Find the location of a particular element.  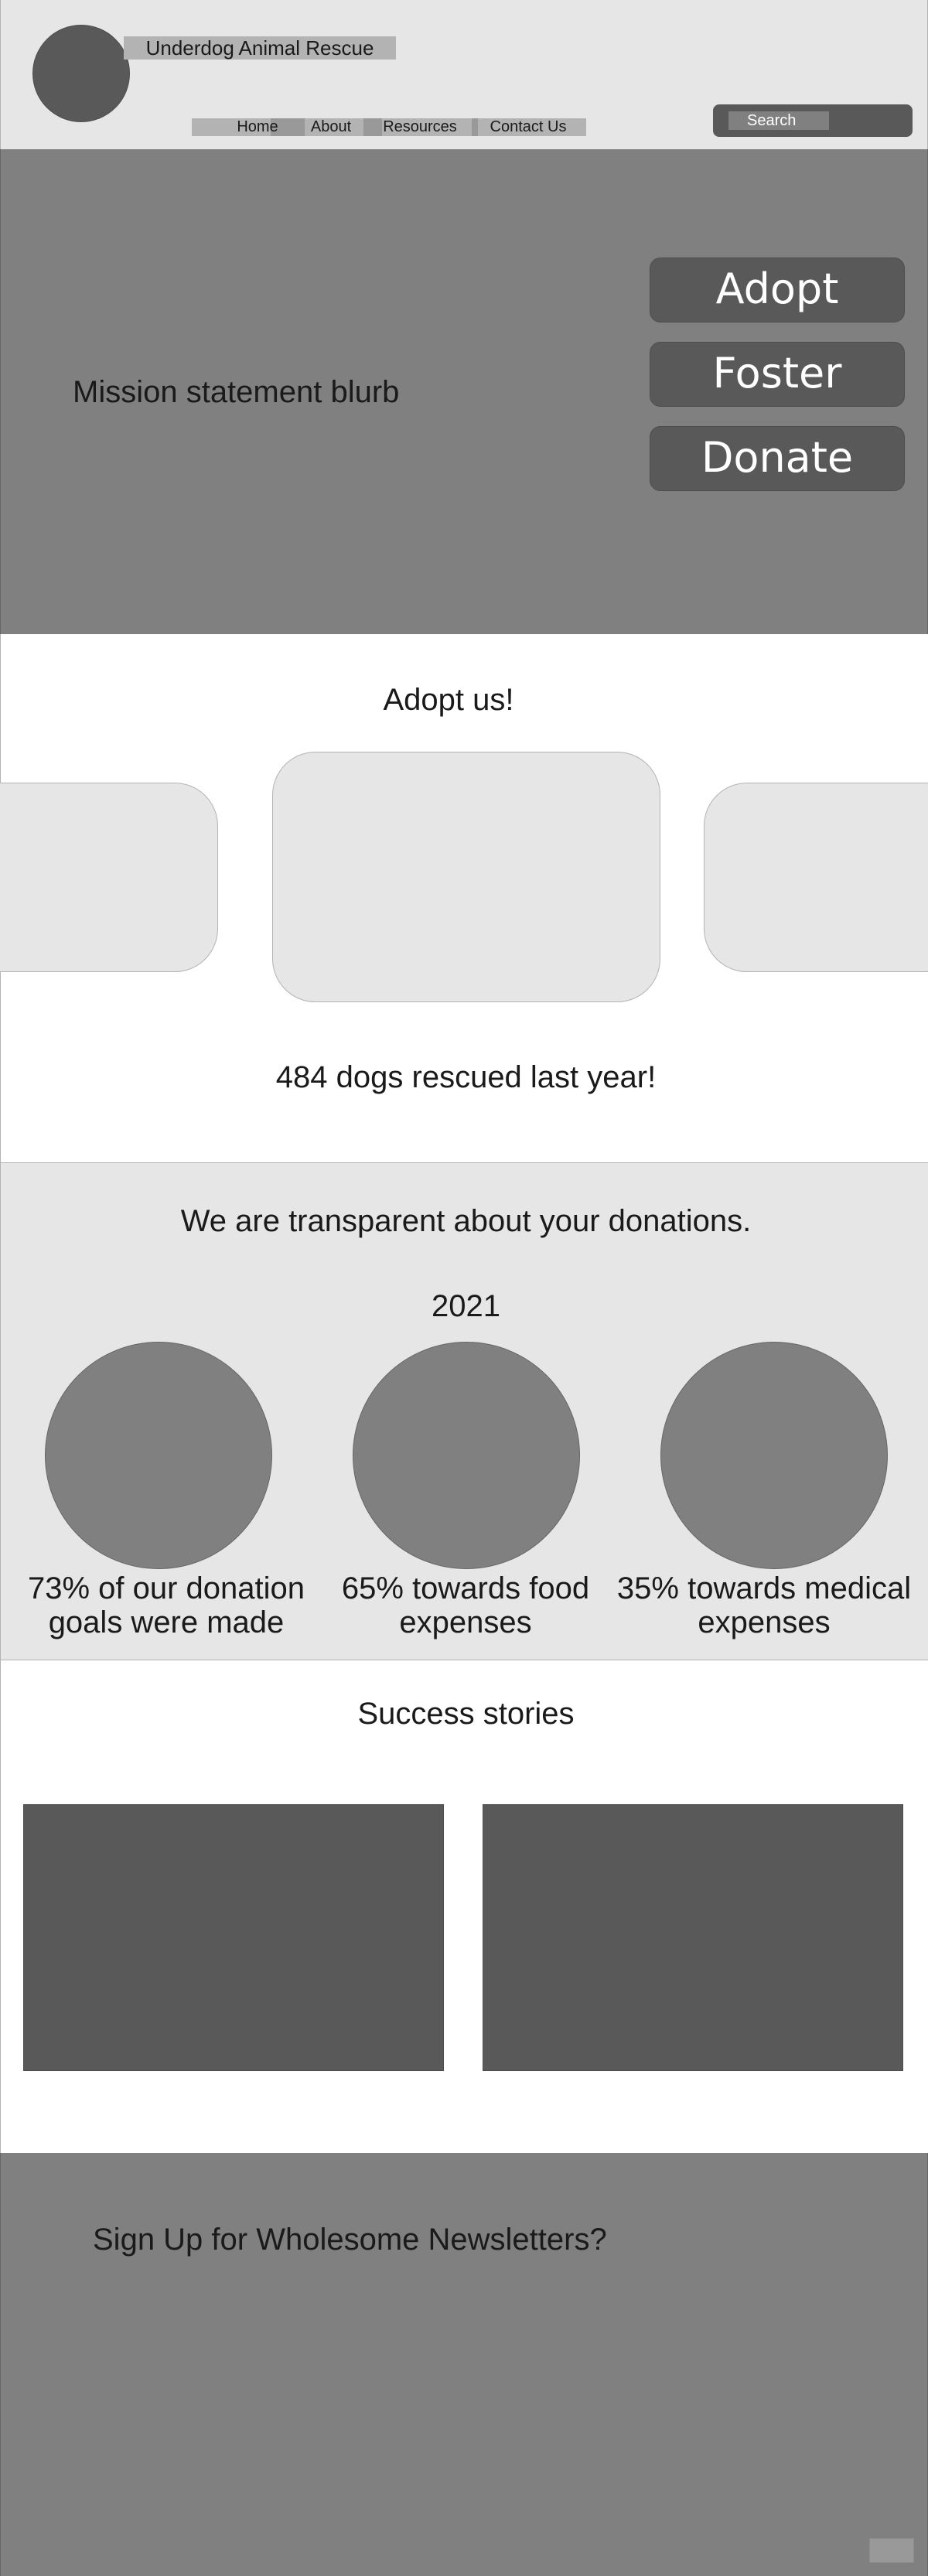

year-label: 2021 is located at coordinates (466, 1306).